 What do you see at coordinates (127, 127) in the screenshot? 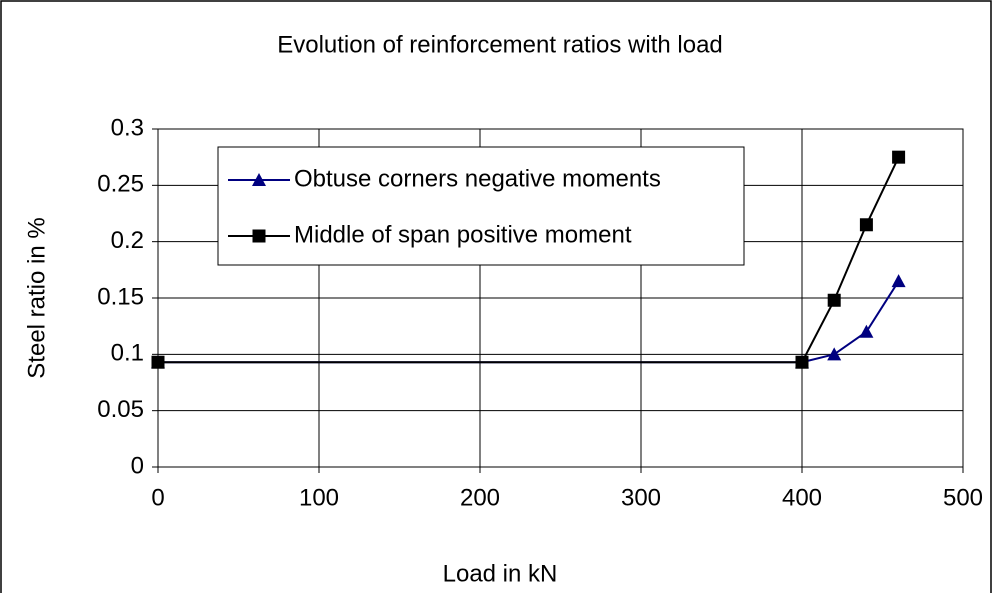
I see `y-tick-label: 0.3` at bounding box center [127, 127].